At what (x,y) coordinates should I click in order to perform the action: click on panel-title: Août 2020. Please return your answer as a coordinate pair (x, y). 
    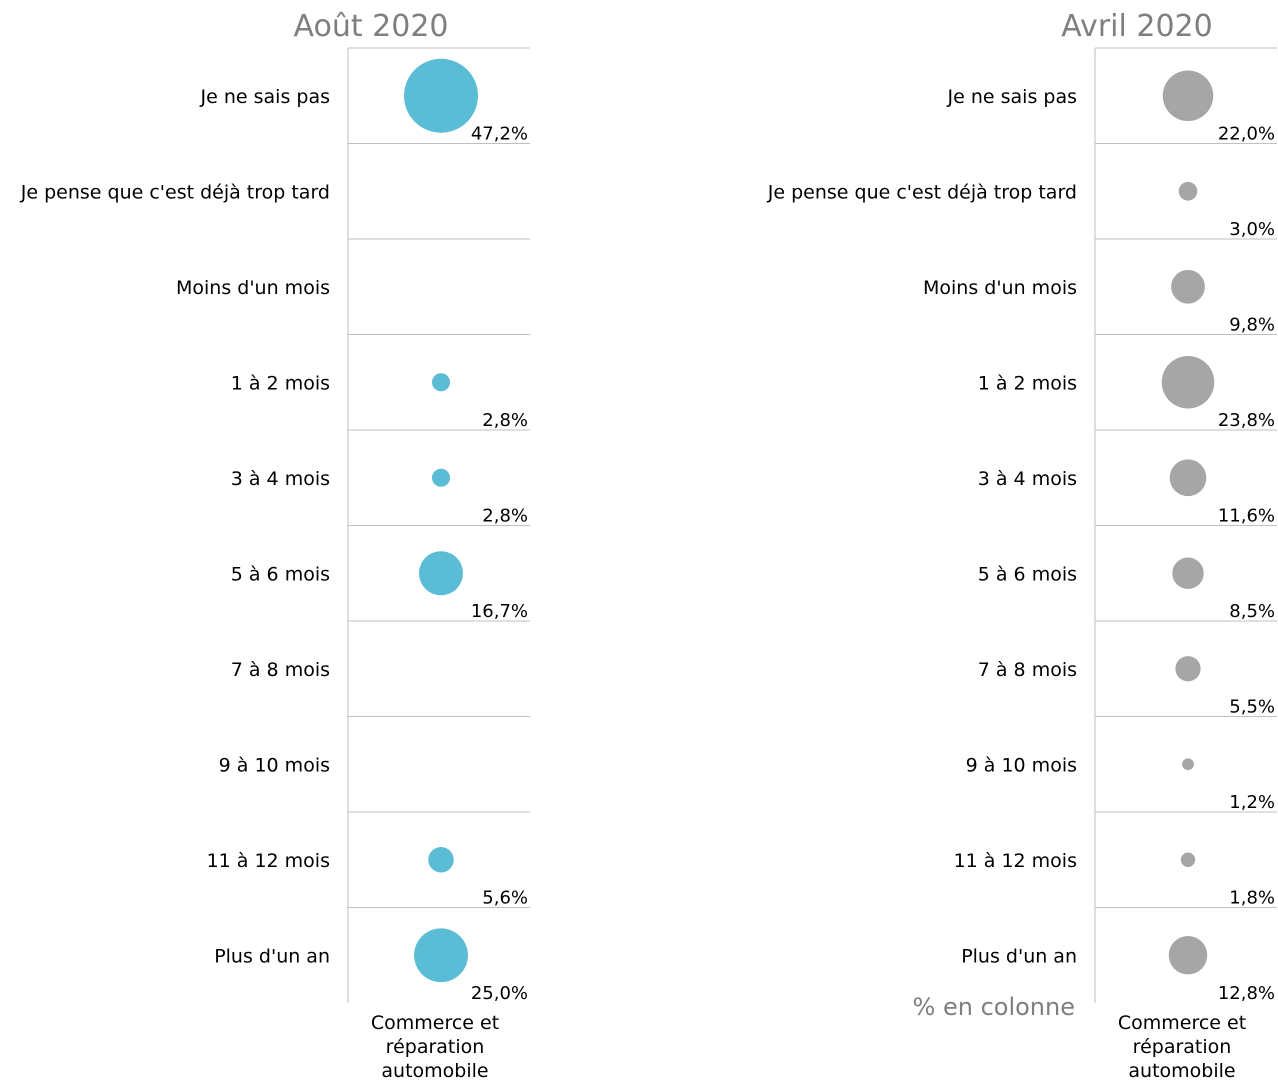
    Looking at the image, I should click on (370, 26).